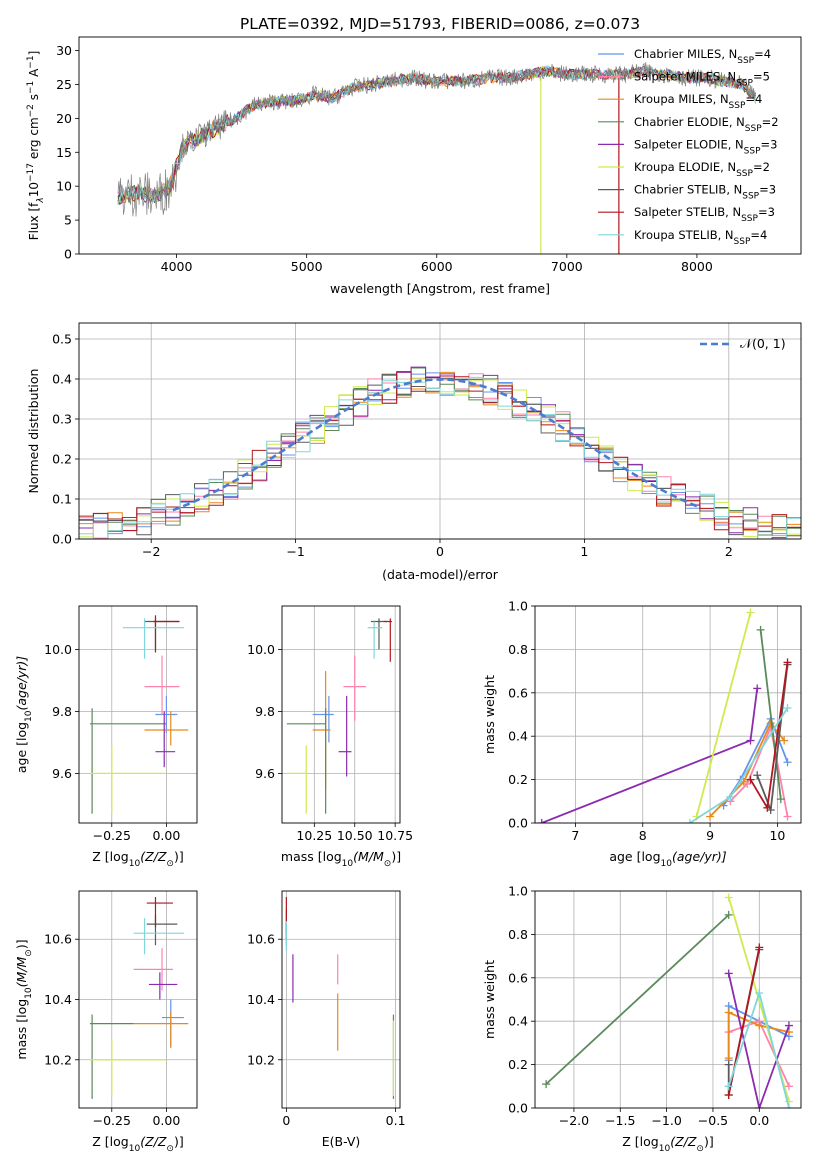 This screenshot has width=819, height=1170. Describe the element at coordinates (702, 169) in the screenshot. I see `legend-label: Kroupa ELODIE, NSSP=2` at that location.